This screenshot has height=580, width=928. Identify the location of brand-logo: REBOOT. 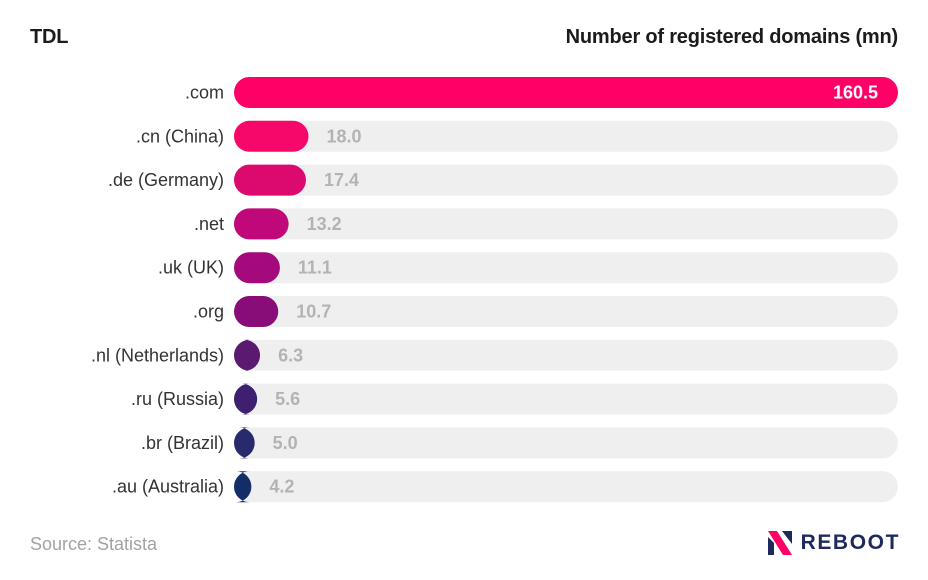
(833, 543).